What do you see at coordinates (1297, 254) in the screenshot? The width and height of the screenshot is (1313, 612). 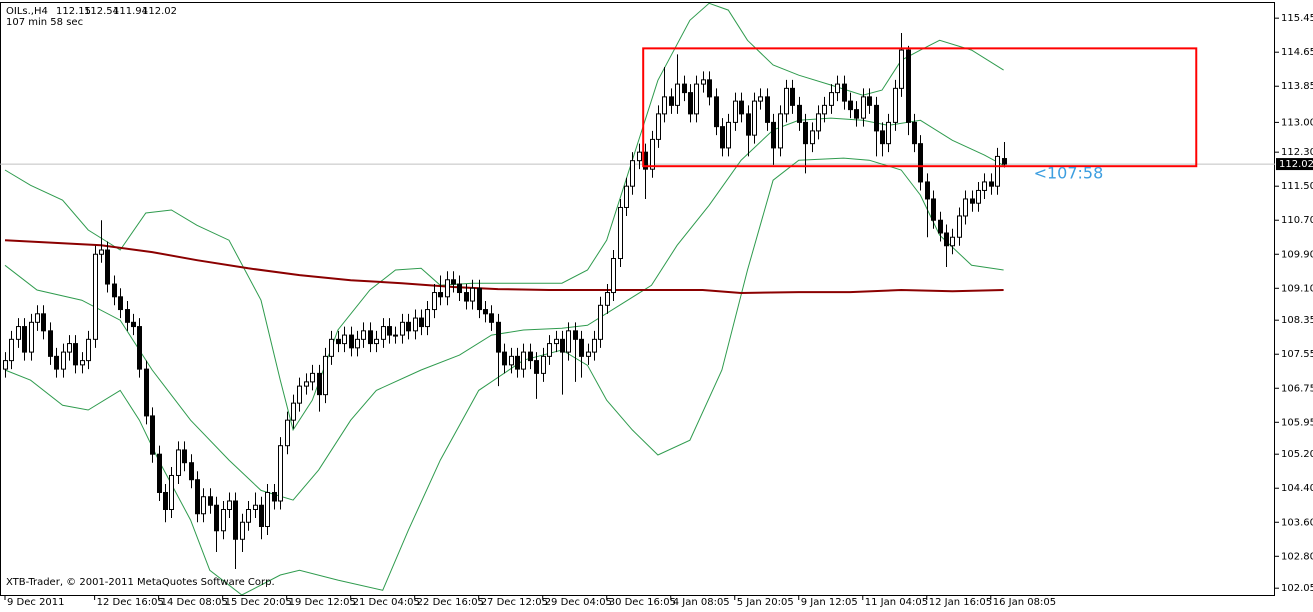 I see `y-tick-label: 109.90` at bounding box center [1297, 254].